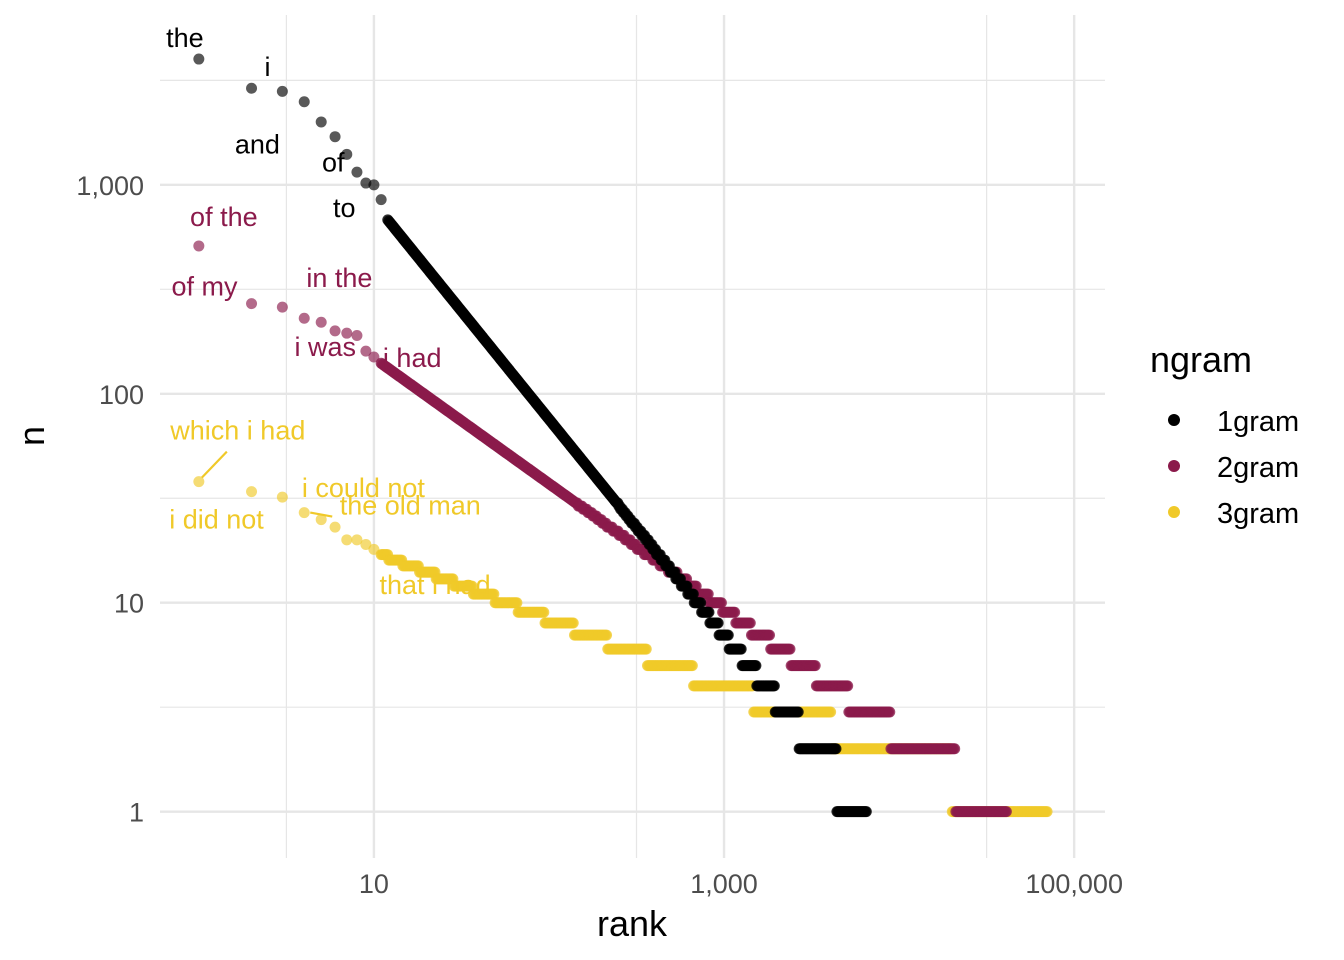  I want to click on 1gram-tail-point-332, so click(693, 594).